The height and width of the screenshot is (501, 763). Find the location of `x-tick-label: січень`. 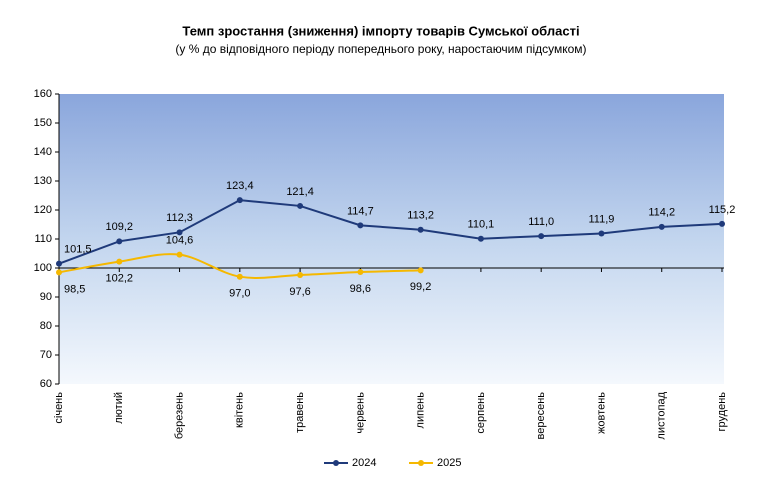

x-tick-label: січень is located at coordinates (59, 408).